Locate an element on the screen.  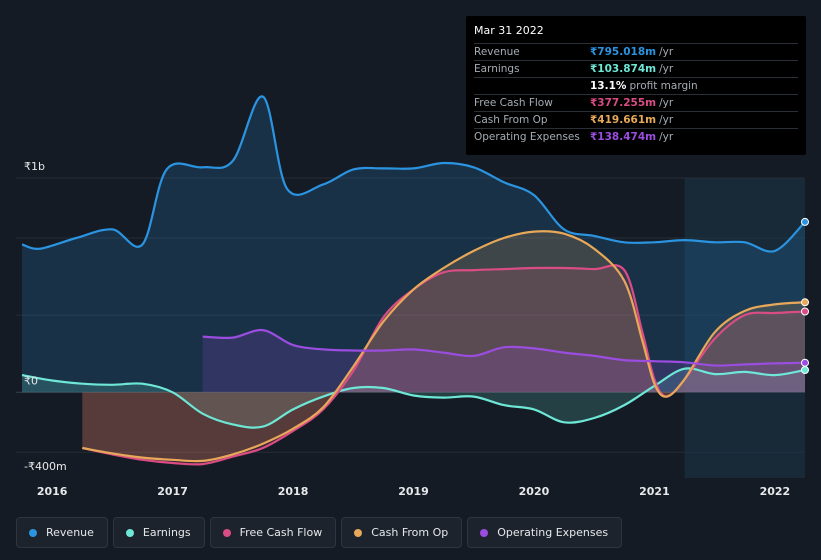
x-axis-labels: 2016 2017 2018 2019 2020 2021 2022 is located at coordinates (413, 491).